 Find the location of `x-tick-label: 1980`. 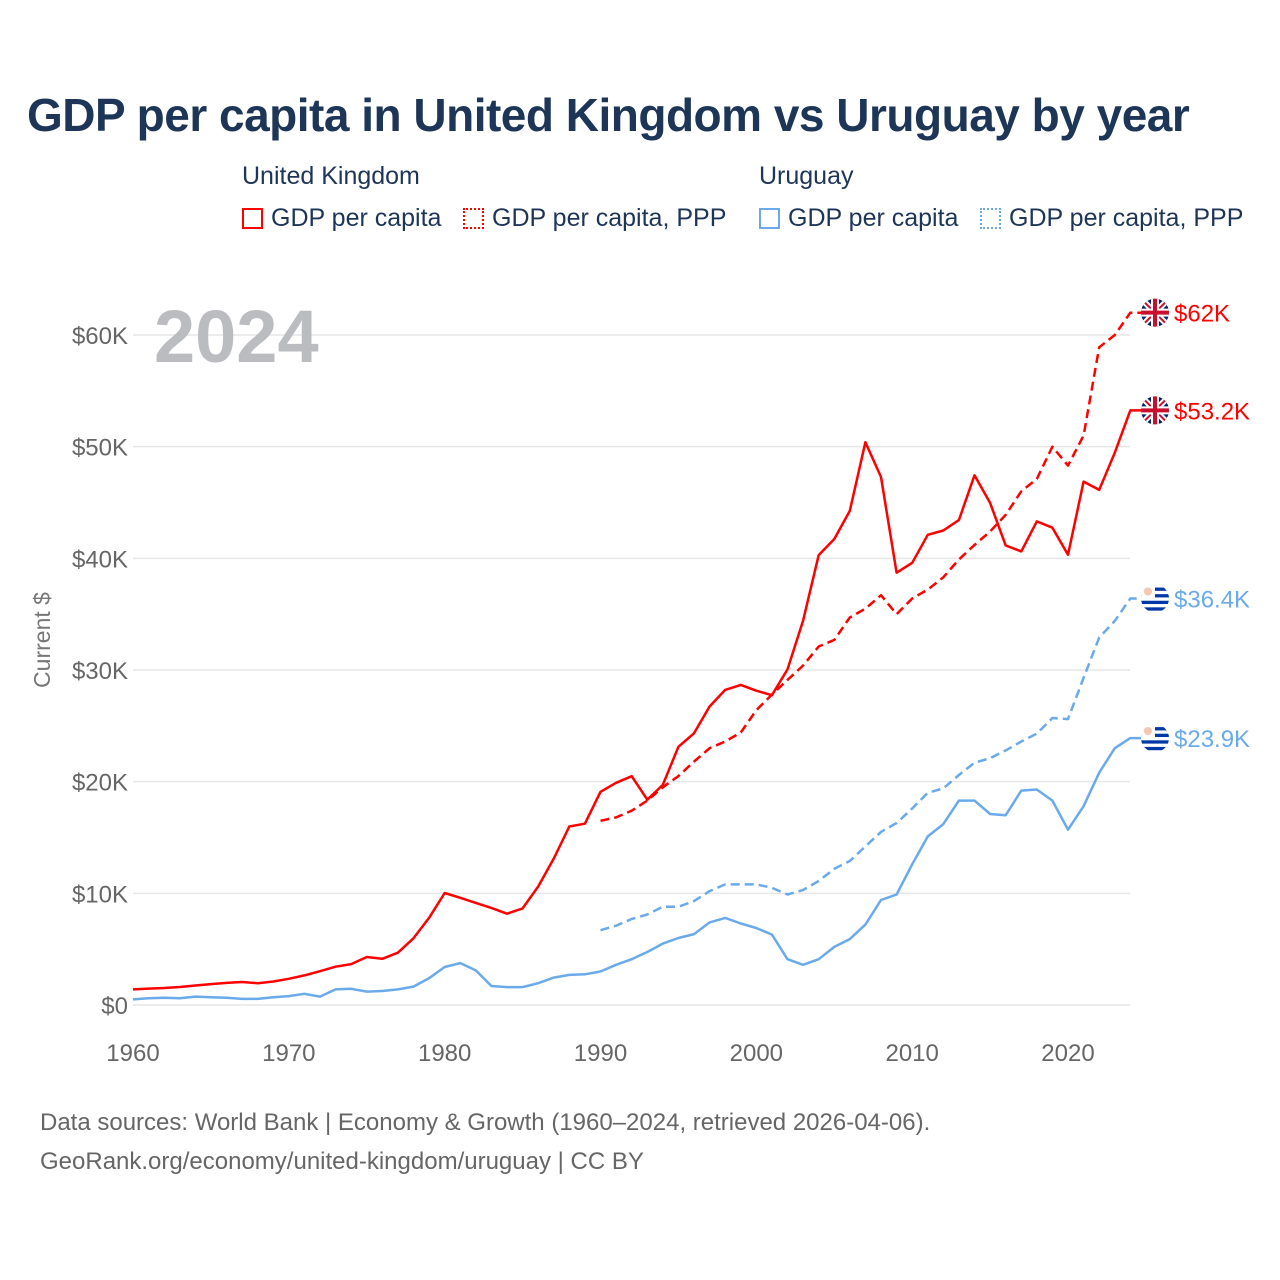

x-tick-label: 1980 is located at coordinates (444, 1053).